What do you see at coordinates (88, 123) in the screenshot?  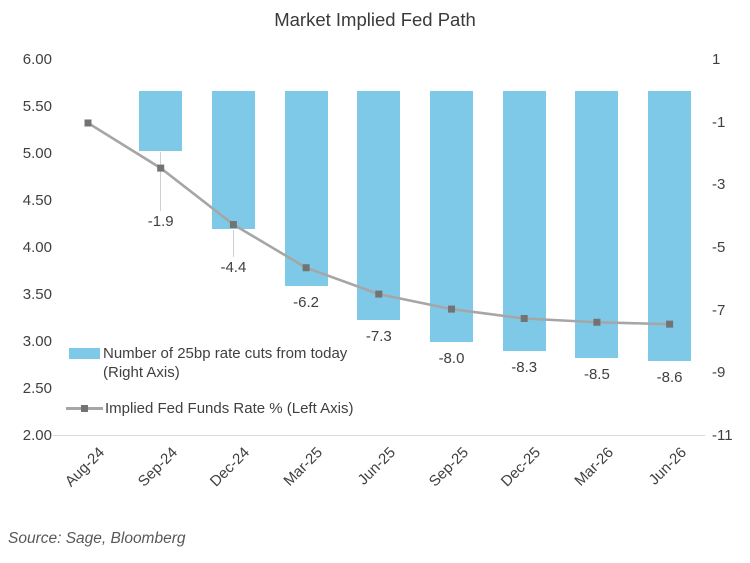 I see `line-marker-point` at bounding box center [88, 123].